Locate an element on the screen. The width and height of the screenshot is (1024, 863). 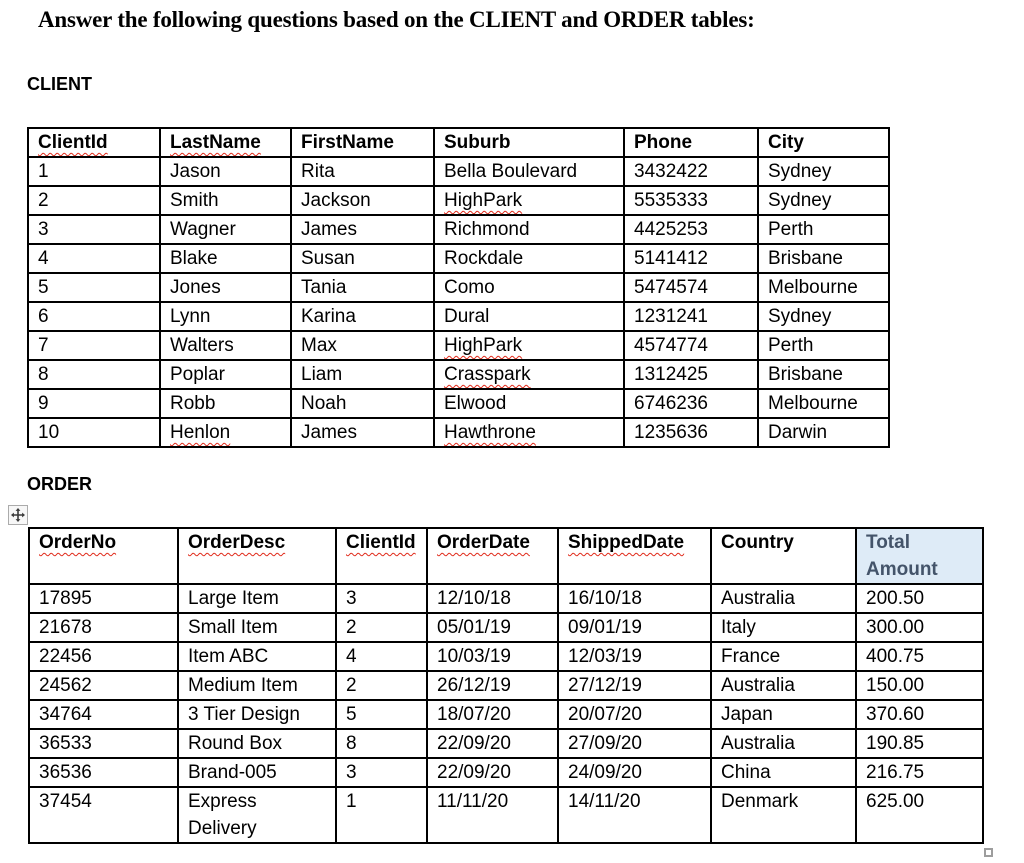
cell-text: Large Item is located at coordinates (233, 598).